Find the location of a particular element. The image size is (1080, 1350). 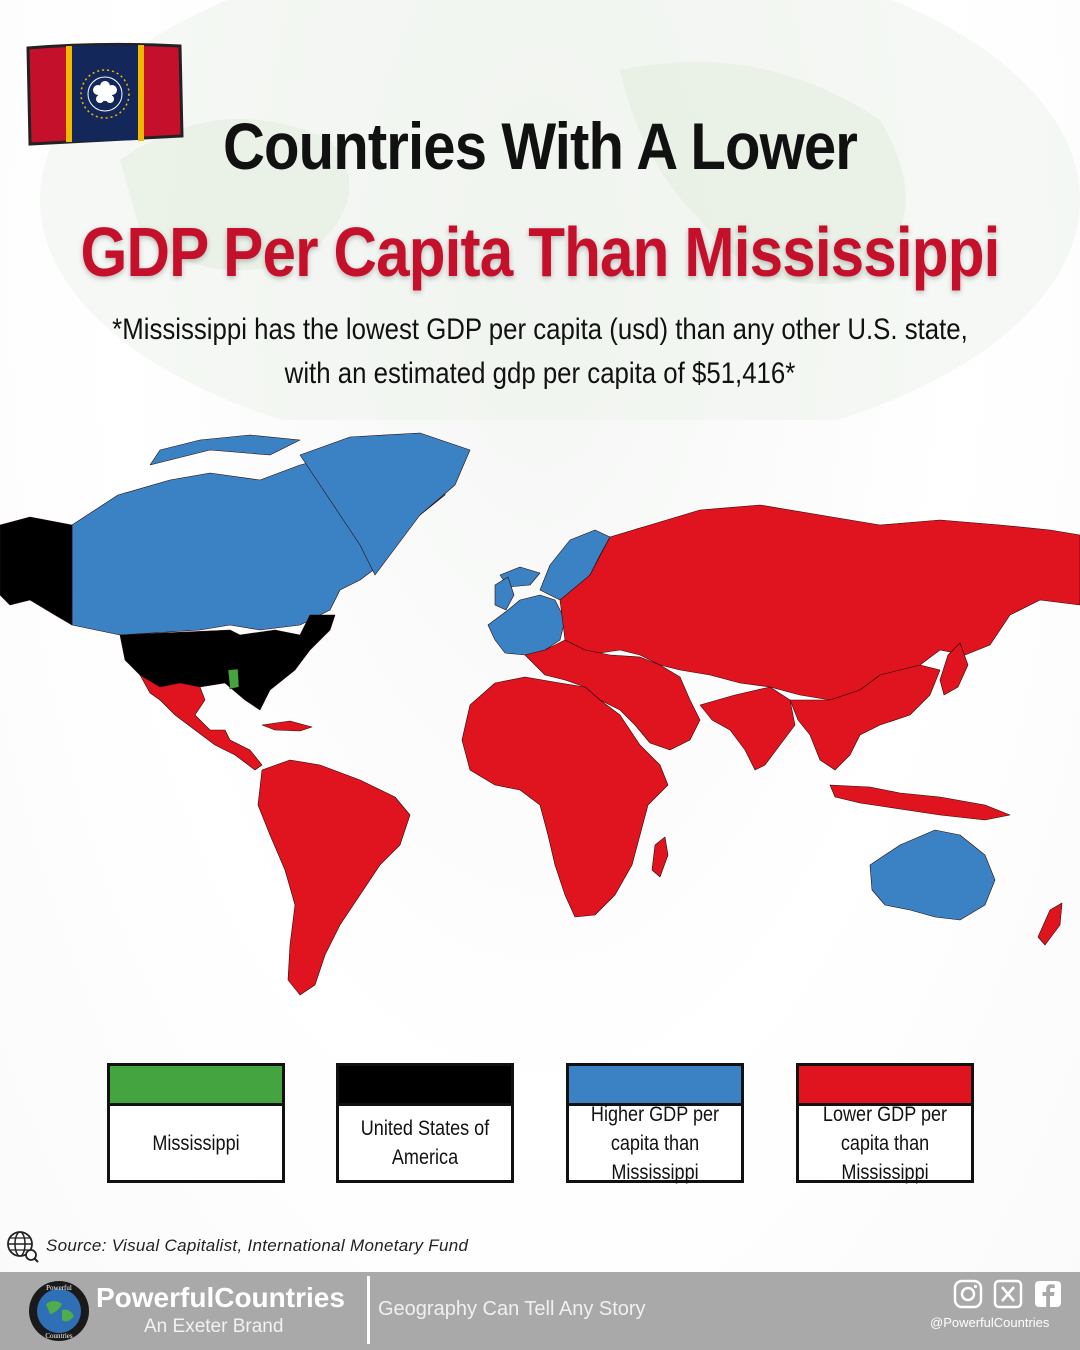

map-region-caribbean is located at coordinates (287, 726).